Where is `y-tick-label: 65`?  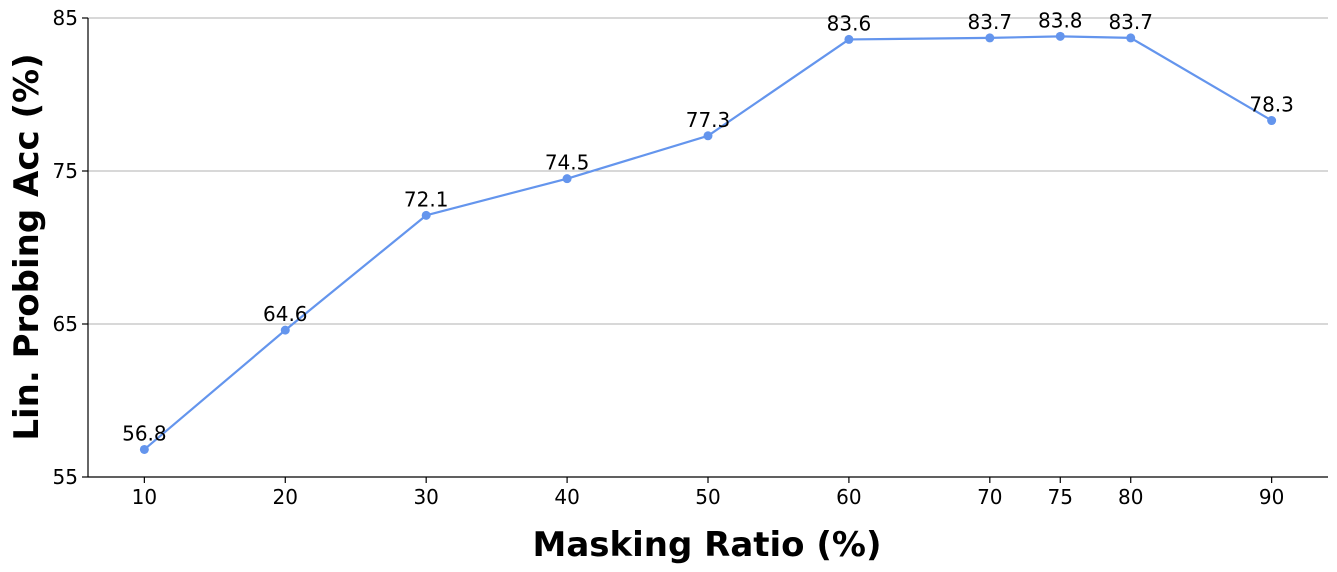 y-tick-label: 65 is located at coordinates (65, 324).